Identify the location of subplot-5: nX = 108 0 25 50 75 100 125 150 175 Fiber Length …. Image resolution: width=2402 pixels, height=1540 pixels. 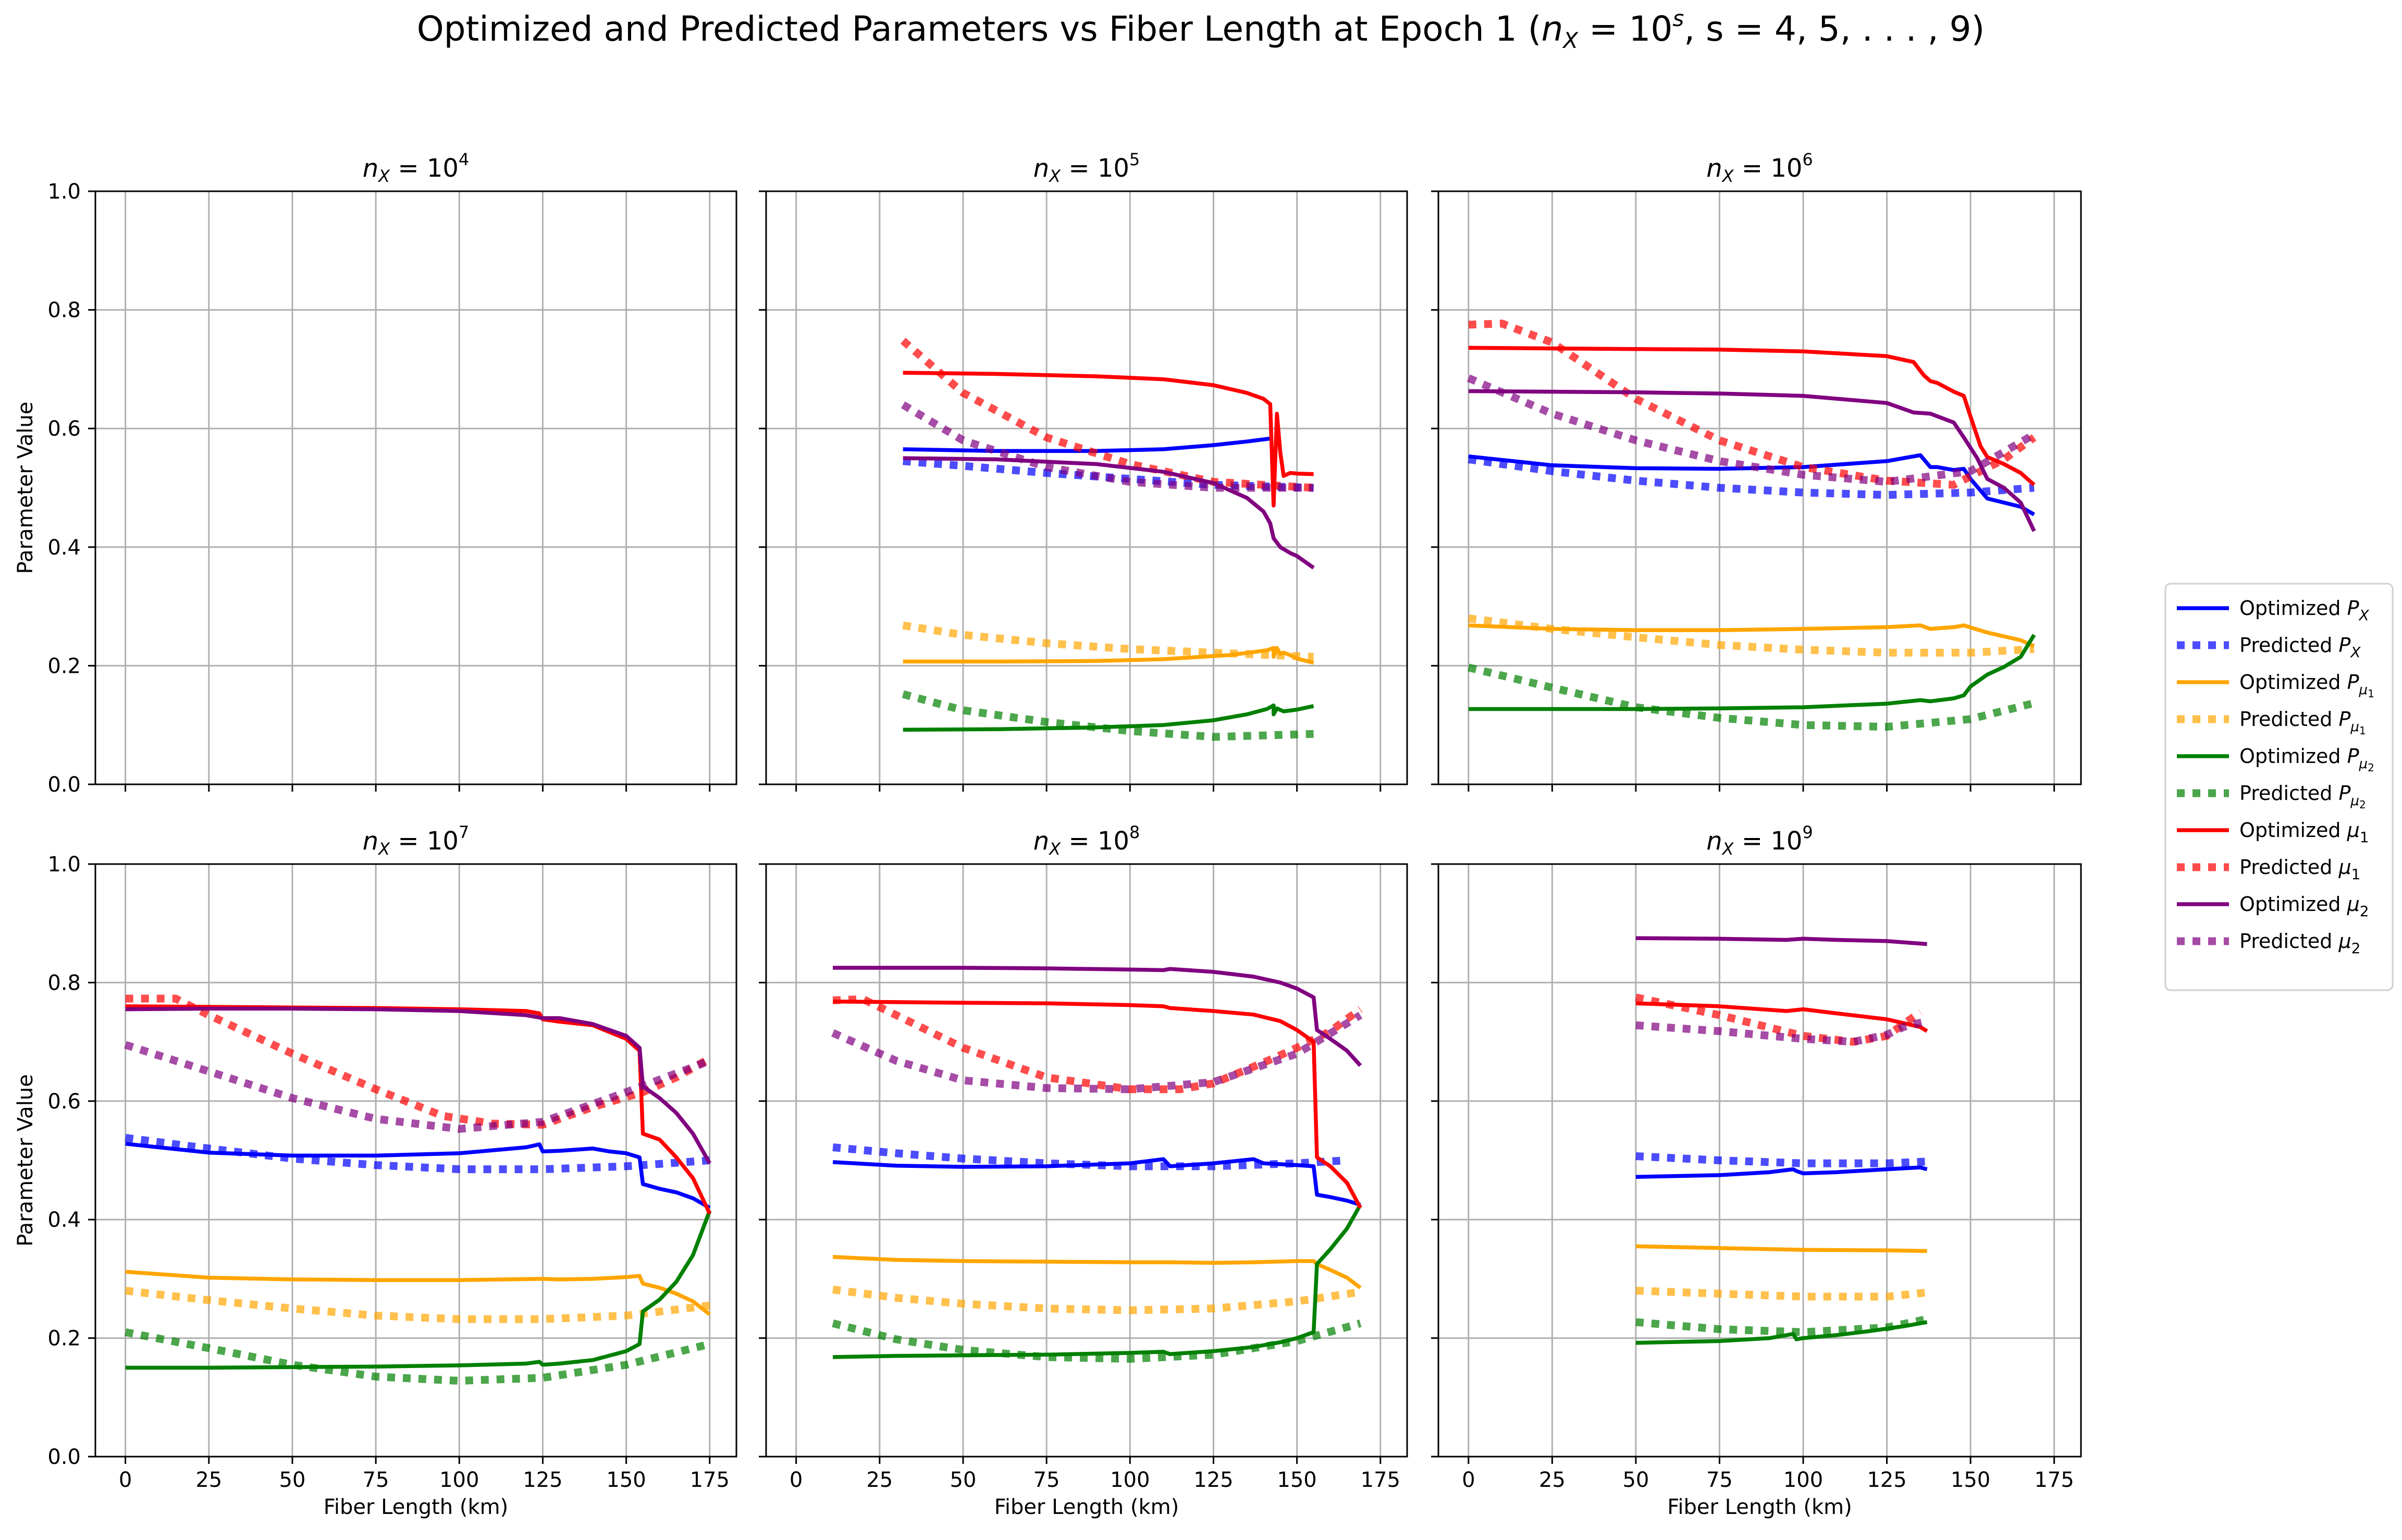
(1083, 1170).